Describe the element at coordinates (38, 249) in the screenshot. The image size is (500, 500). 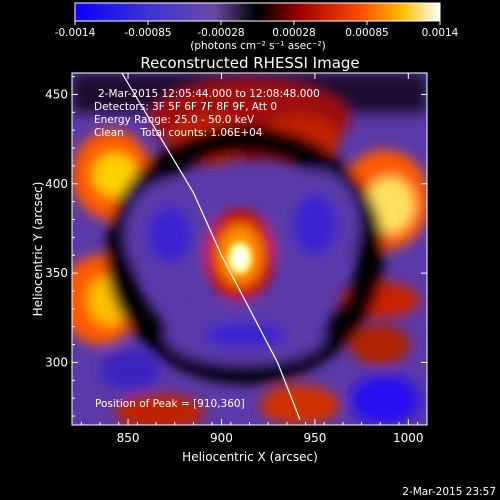
I see `y-axis-label: Heliocentric Y (arcsec)` at that location.